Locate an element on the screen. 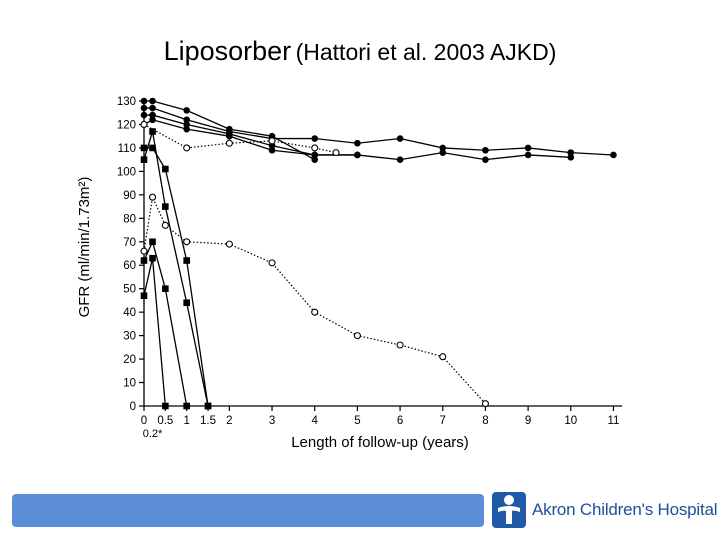  y-tick-label: 40 is located at coordinates (129, 313).